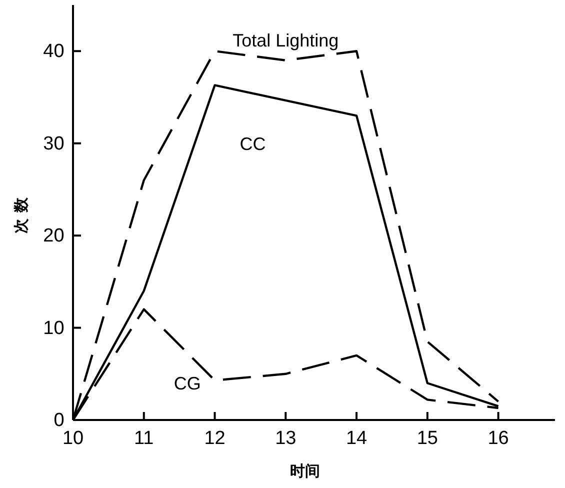  What do you see at coordinates (357, 438) in the screenshot?
I see `x-tick-label: 14` at bounding box center [357, 438].